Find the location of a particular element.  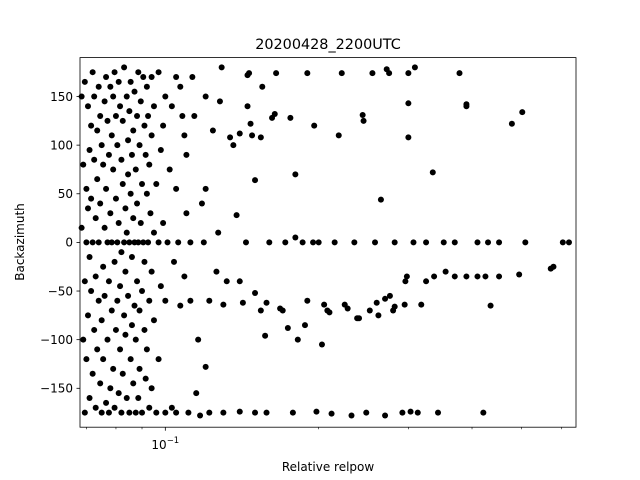

y-tick-label: 150 is located at coordinates (61, 97).